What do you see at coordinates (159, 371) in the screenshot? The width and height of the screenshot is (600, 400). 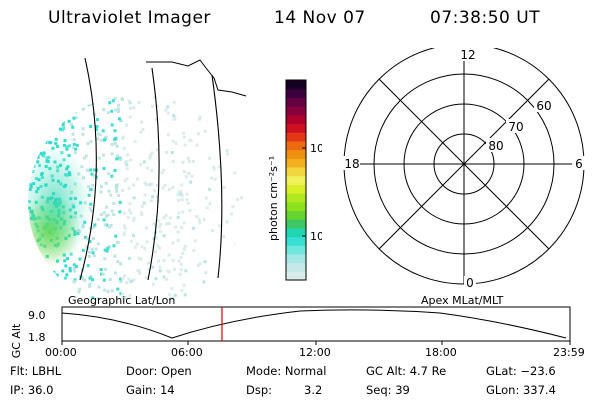 I see `door-info: Door: Open` at bounding box center [159, 371].